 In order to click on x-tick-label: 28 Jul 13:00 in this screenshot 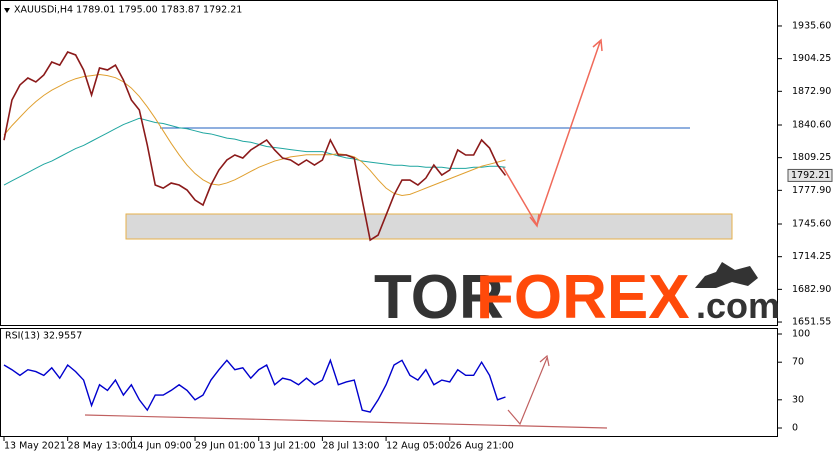, I will do `click(350, 446)`.